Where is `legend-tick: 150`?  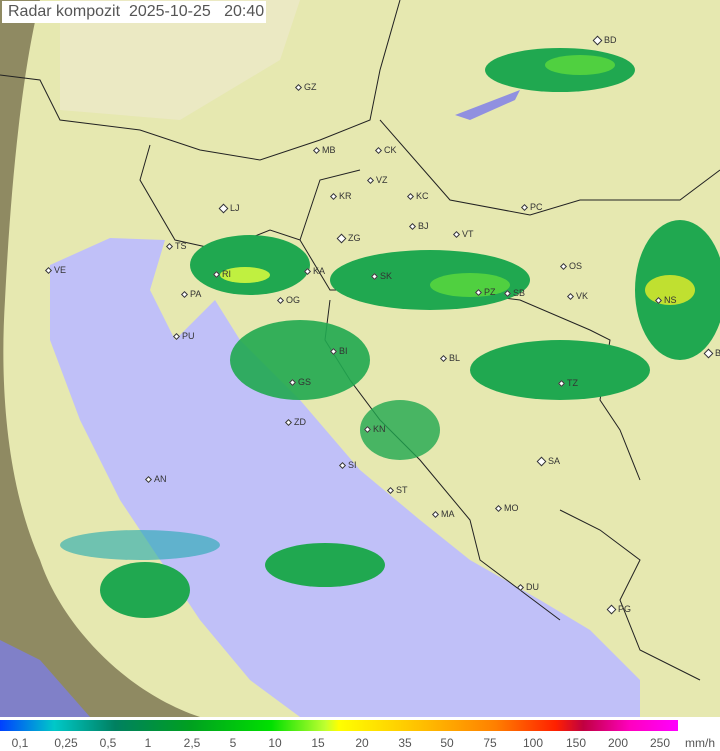 legend-tick: 150 is located at coordinates (576, 743).